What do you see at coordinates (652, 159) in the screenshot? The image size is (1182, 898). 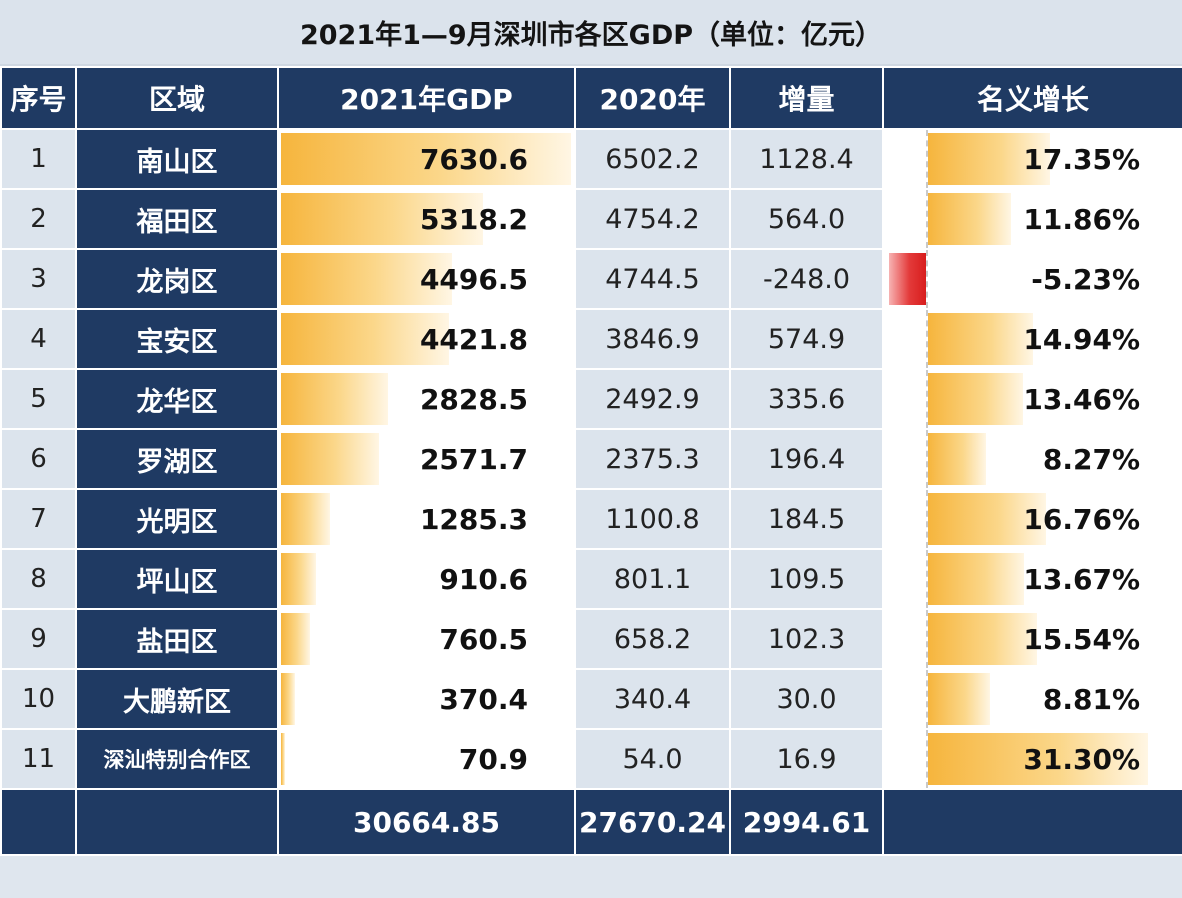 I see `gdp2020-value: 6502.2` at bounding box center [652, 159].